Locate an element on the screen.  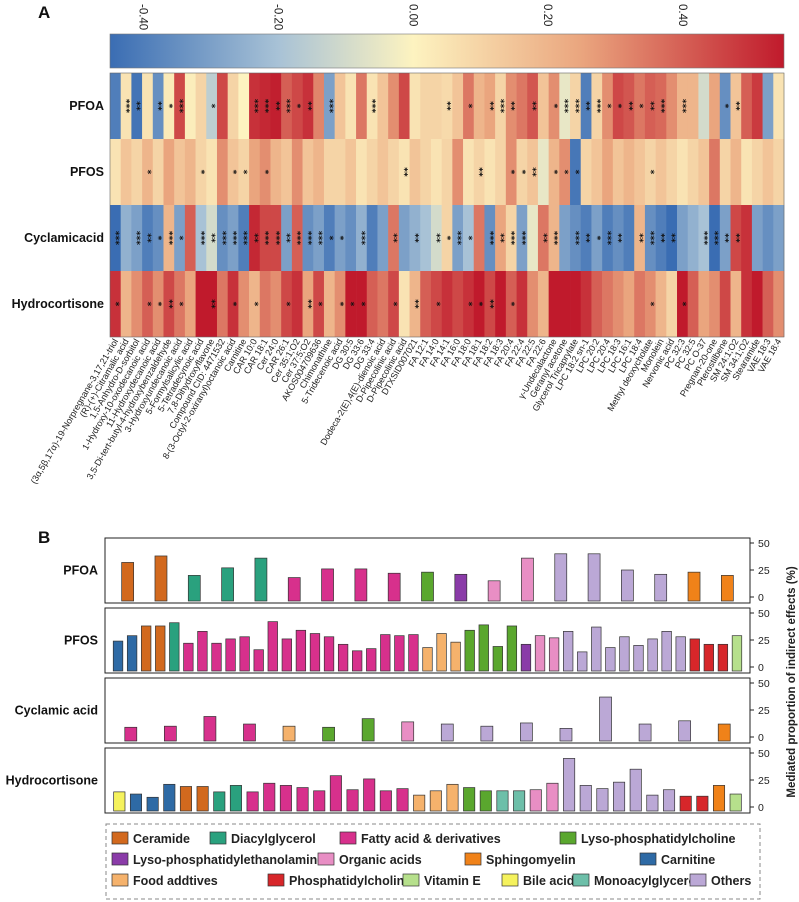
legend-label: Diacylglycerol is located at coordinates (273, 839).